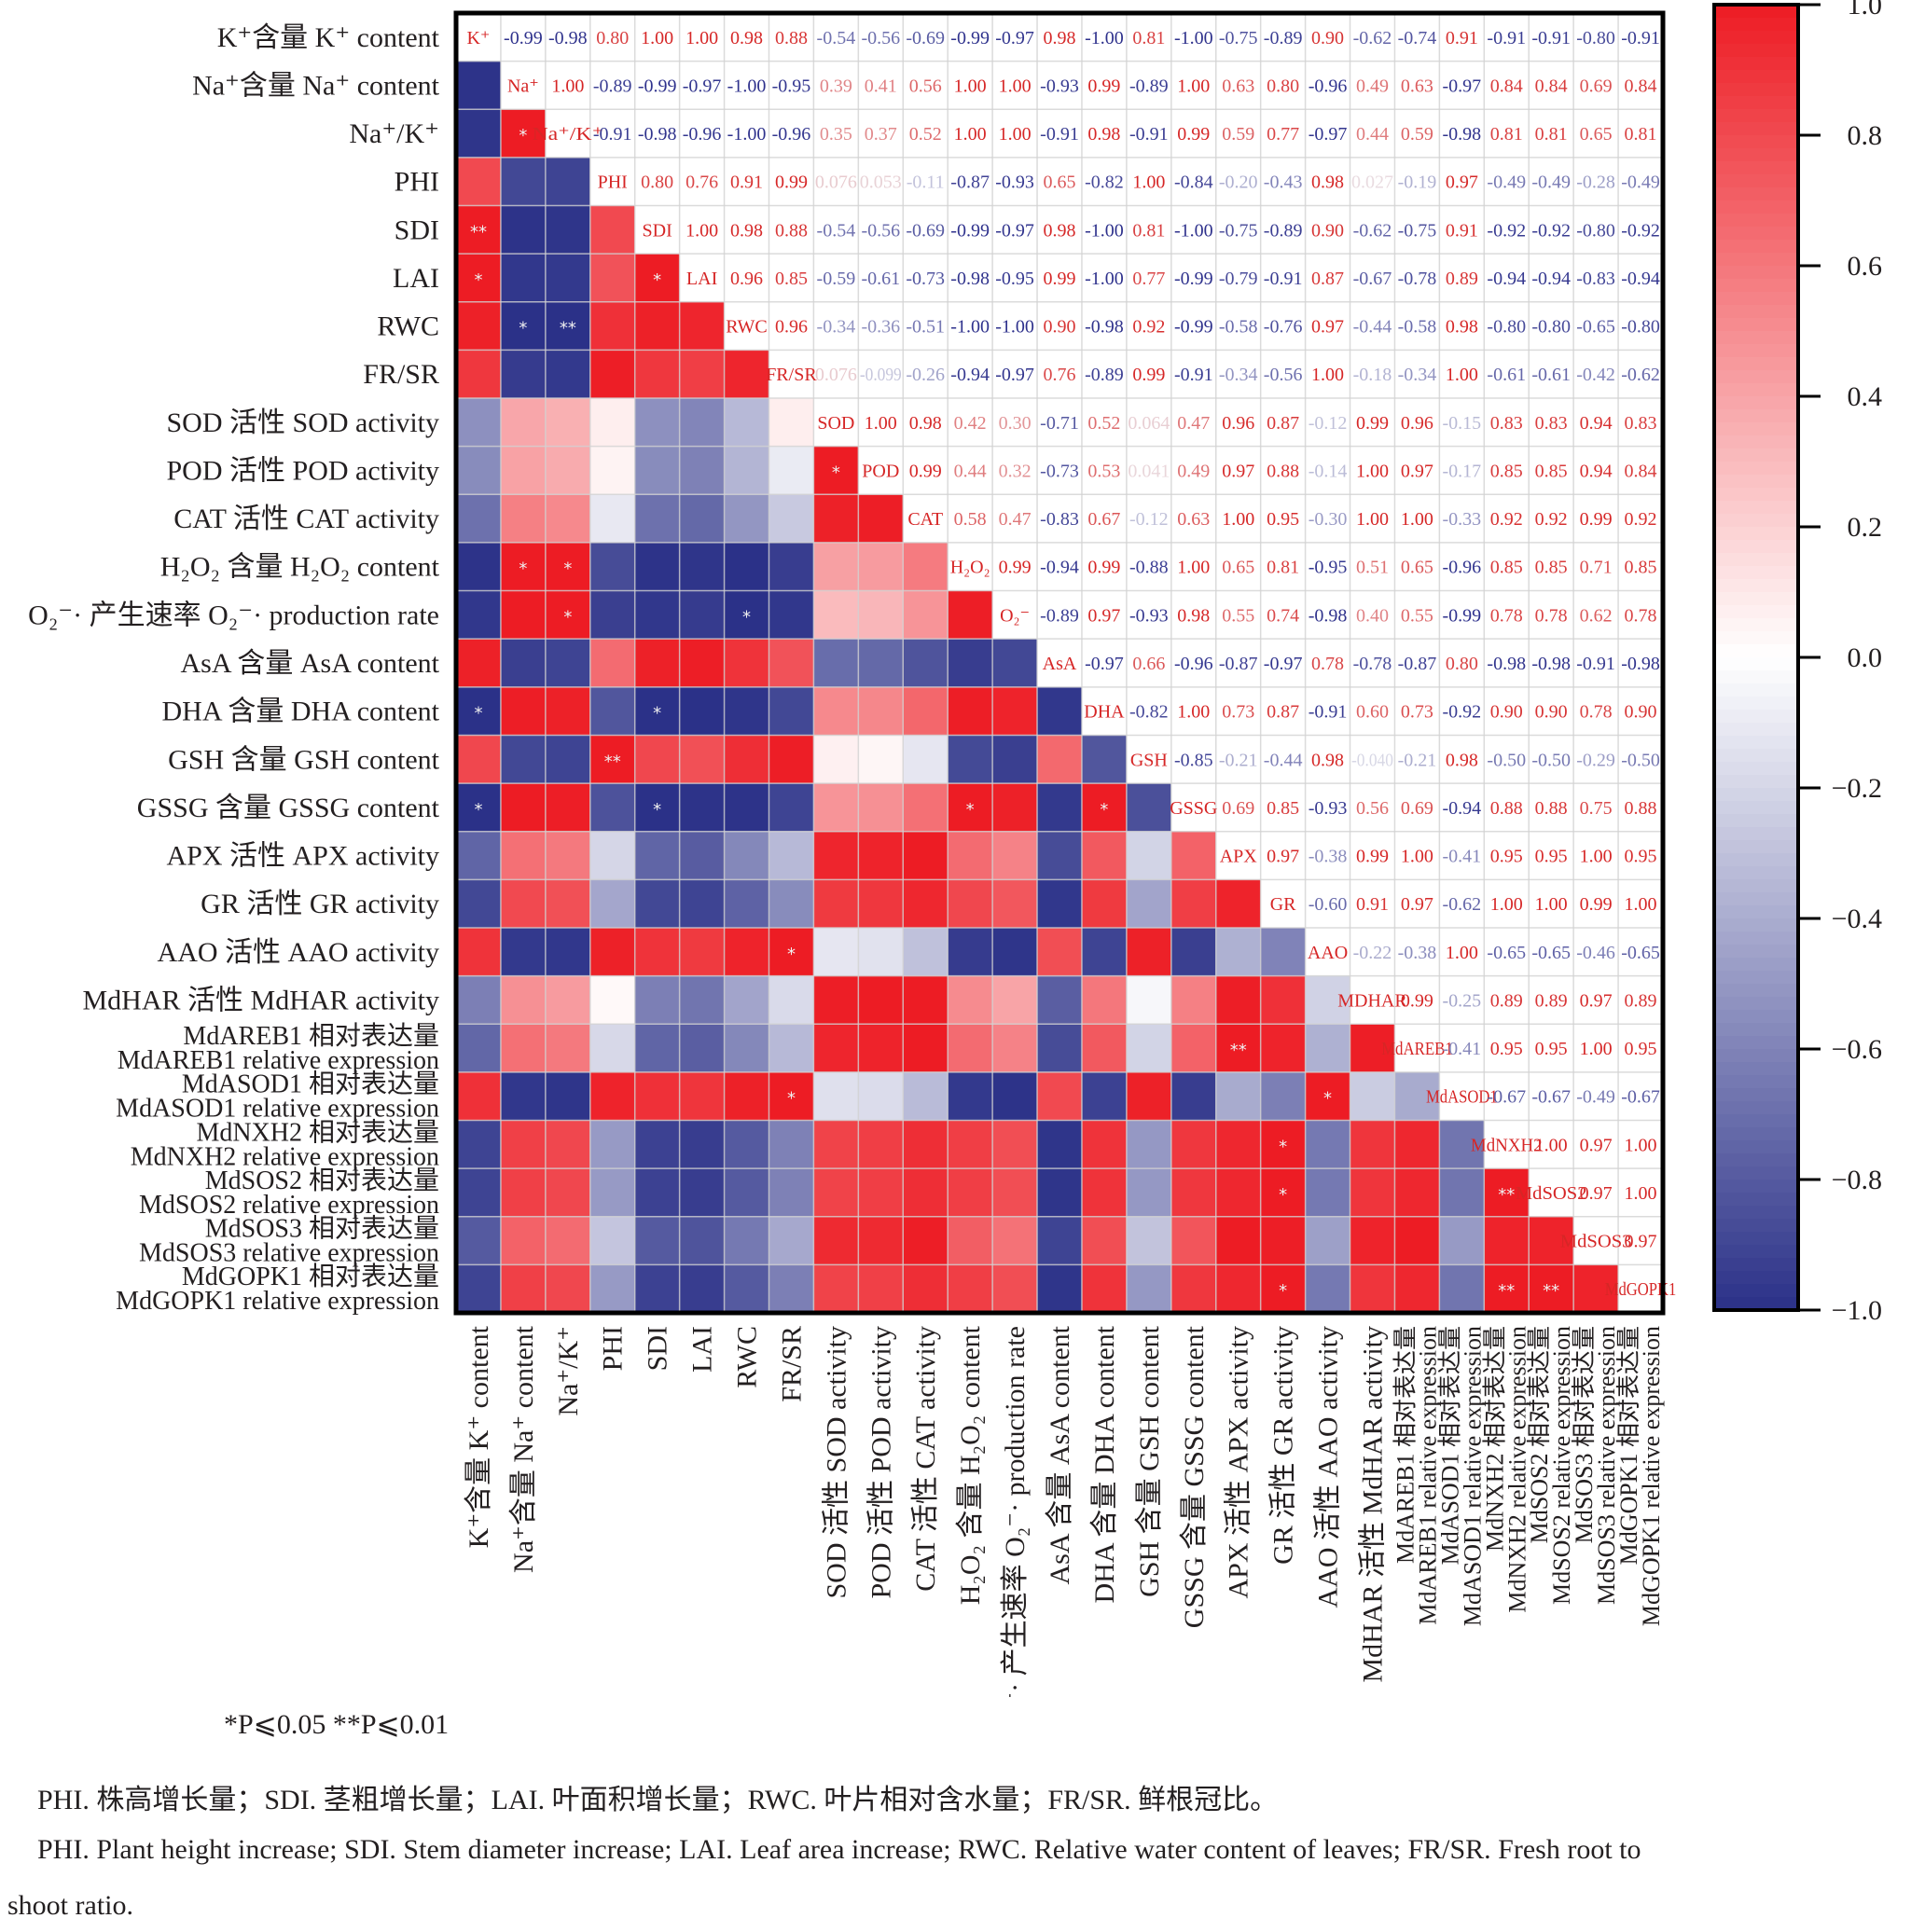 The width and height of the screenshot is (1911, 1932). Describe the element at coordinates (1060, 471) in the screenshot. I see `correlation-value: -0.73` at that location.